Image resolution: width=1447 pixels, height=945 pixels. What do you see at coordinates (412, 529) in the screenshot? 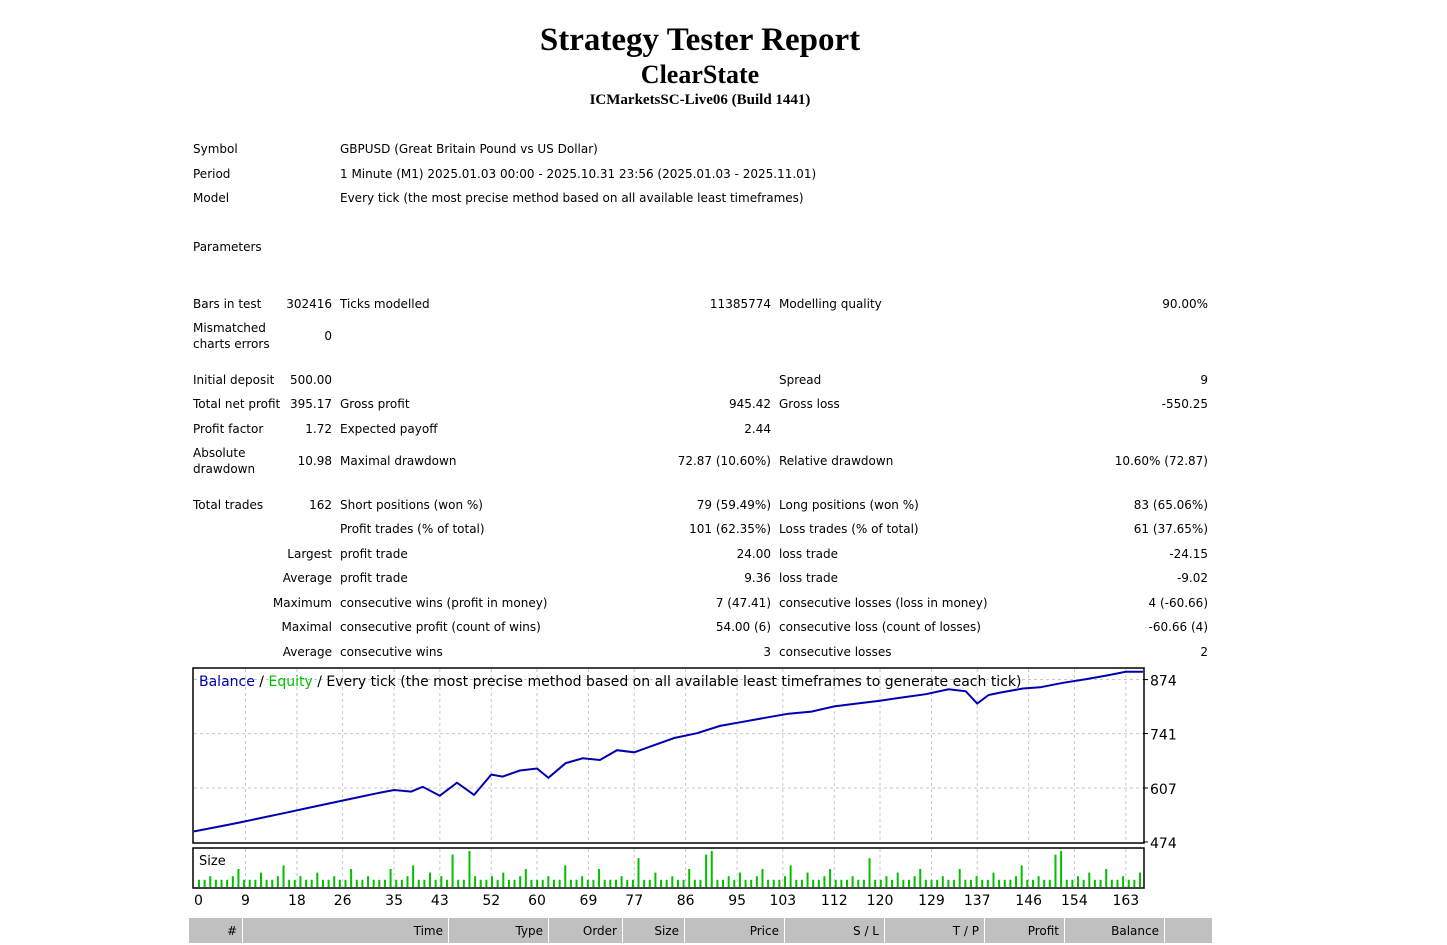
I see `profit-trades-label: Profit trades (% of total)` at bounding box center [412, 529].